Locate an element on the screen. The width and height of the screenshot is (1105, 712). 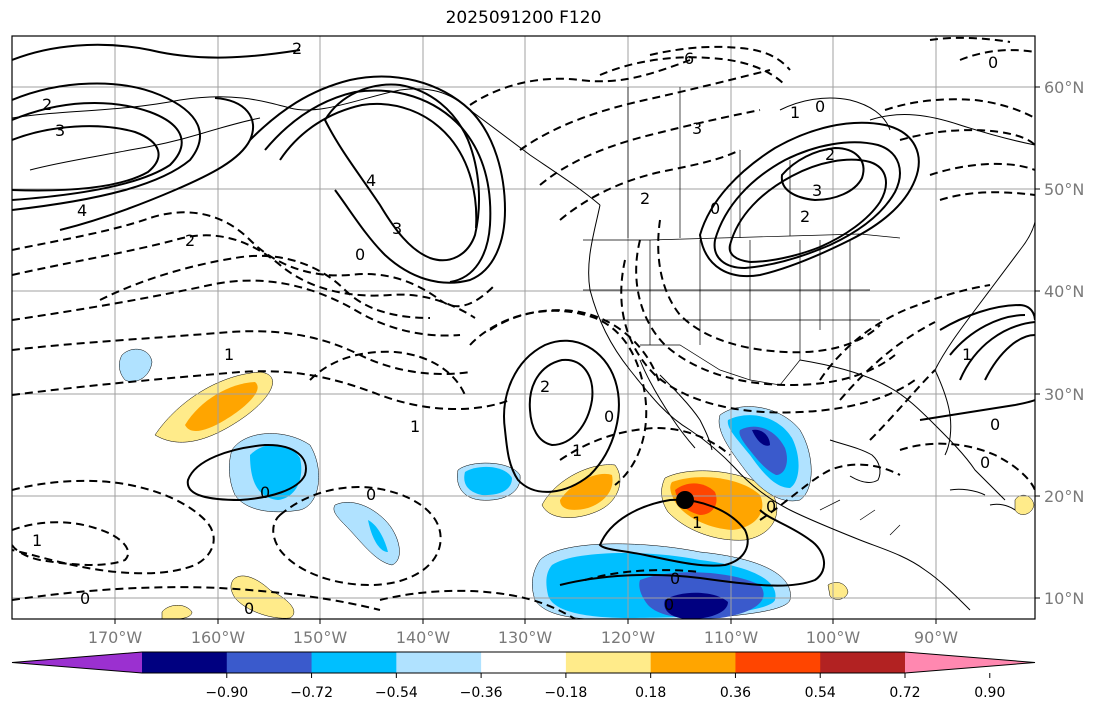
hudson-region is located at coordinates (835, 114).